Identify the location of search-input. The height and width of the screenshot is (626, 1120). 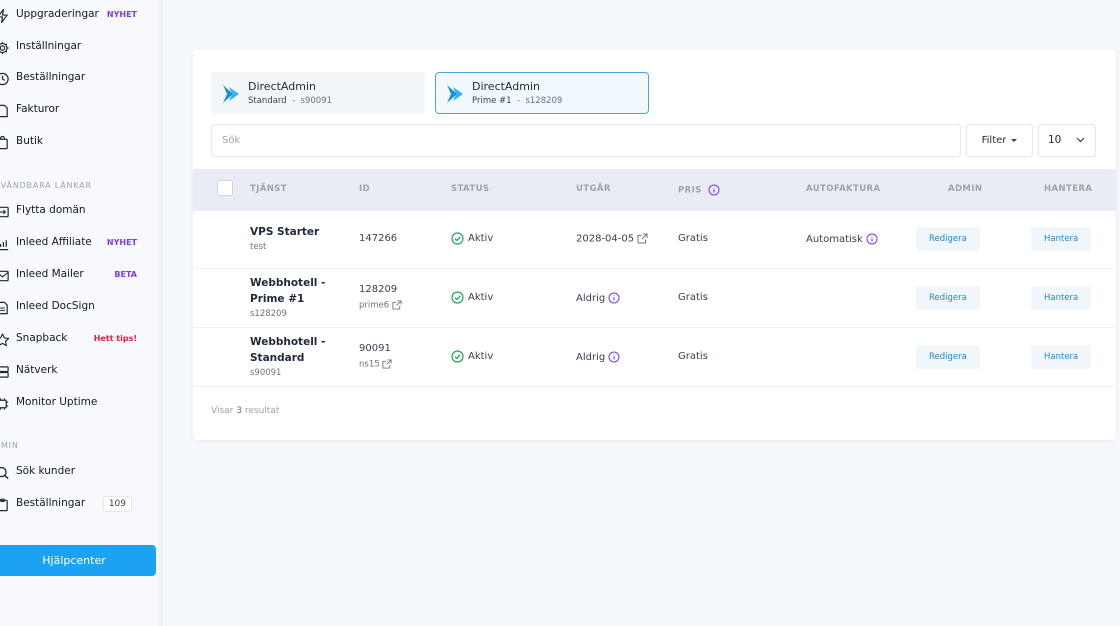
(586, 140).